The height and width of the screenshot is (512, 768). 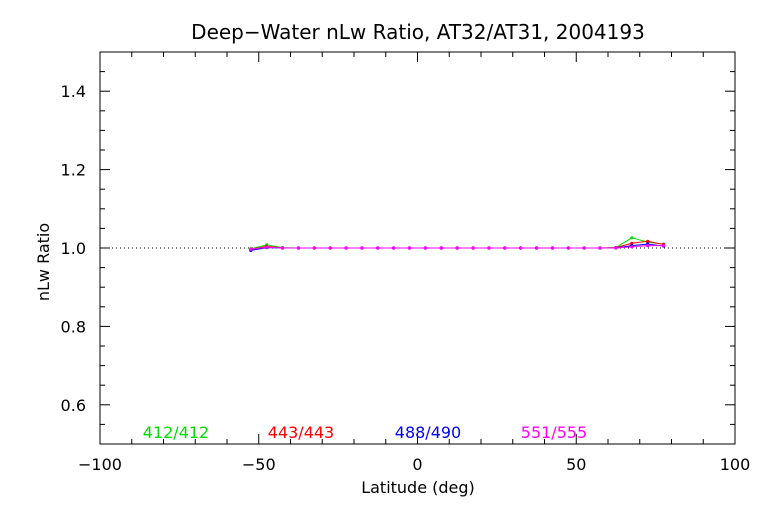 What do you see at coordinates (43, 262) in the screenshot?
I see `y-axis-label: nLw Ratio` at bounding box center [43, 262].